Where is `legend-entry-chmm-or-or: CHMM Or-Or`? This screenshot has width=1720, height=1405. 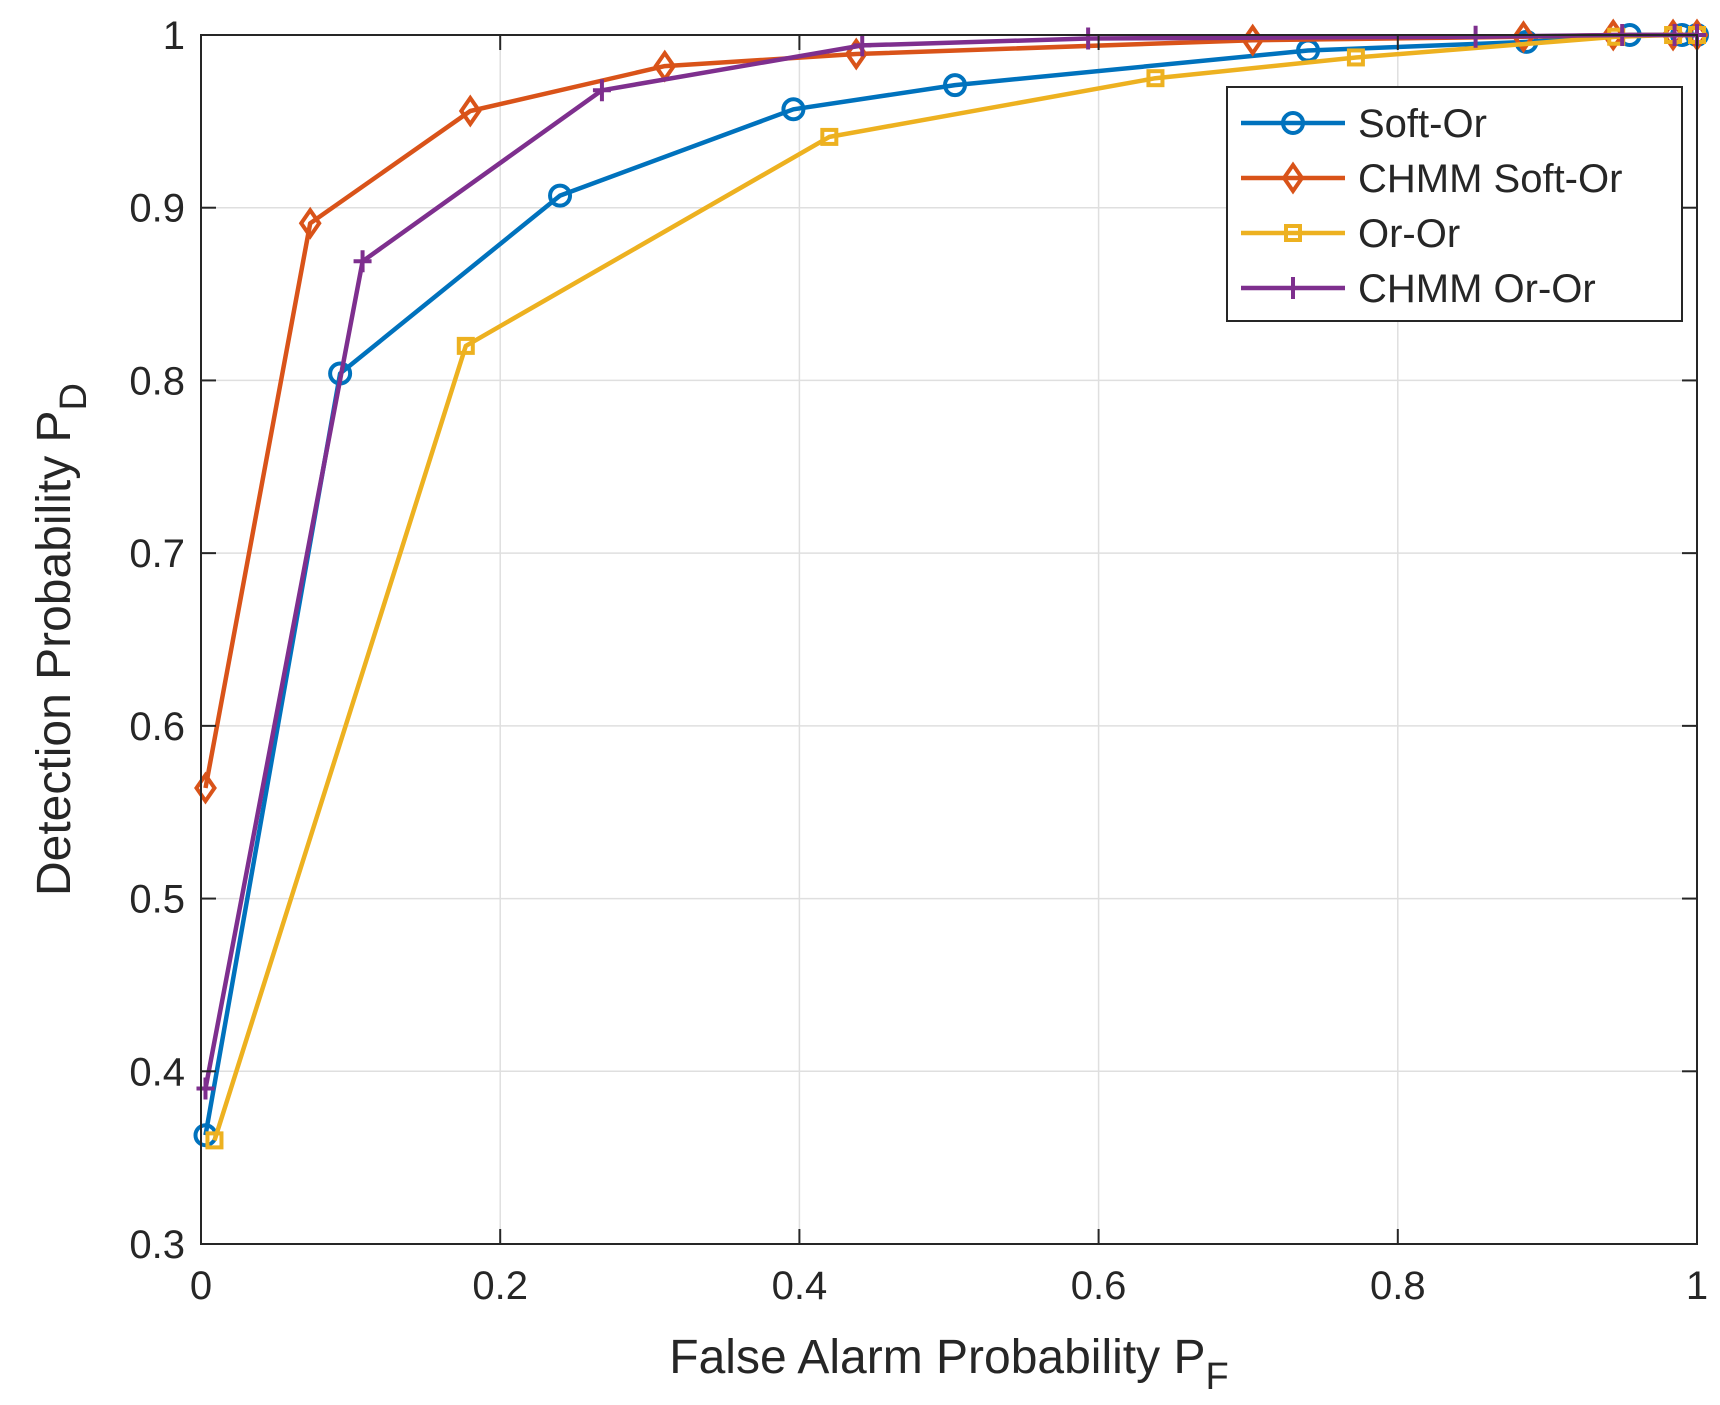
legend-entry-chmm-or-or: CHMM Or-Or is located at coordinates (1418, 289).